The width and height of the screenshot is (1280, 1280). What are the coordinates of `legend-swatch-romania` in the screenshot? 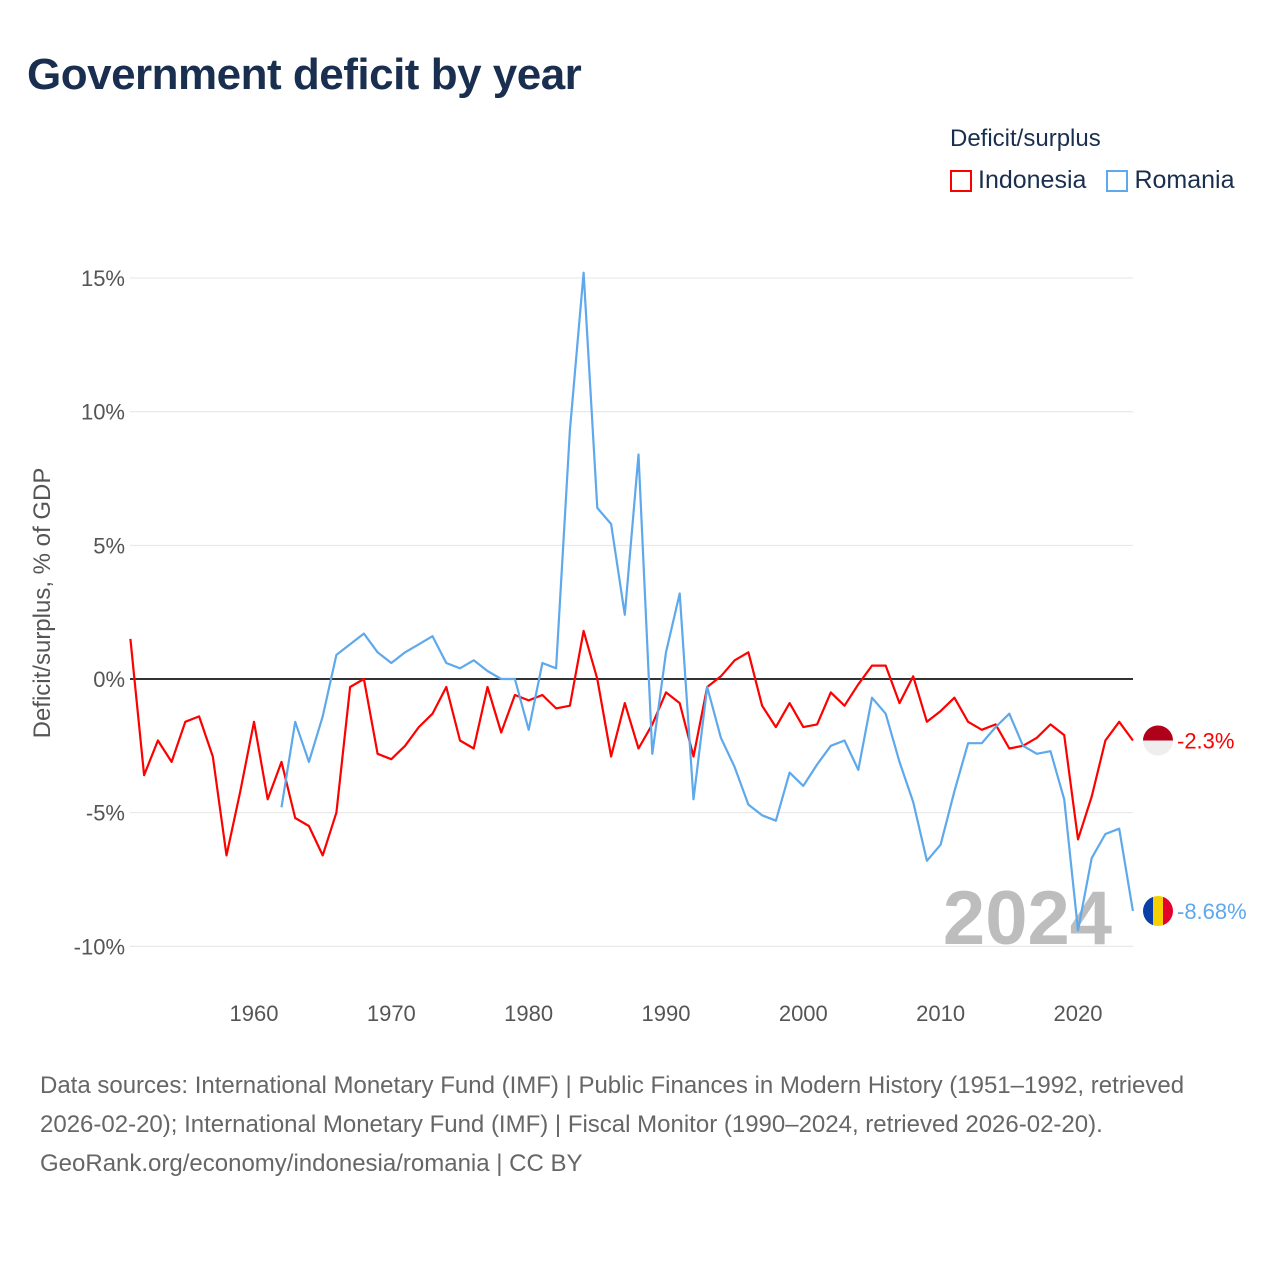 It's located at (1117, 180).